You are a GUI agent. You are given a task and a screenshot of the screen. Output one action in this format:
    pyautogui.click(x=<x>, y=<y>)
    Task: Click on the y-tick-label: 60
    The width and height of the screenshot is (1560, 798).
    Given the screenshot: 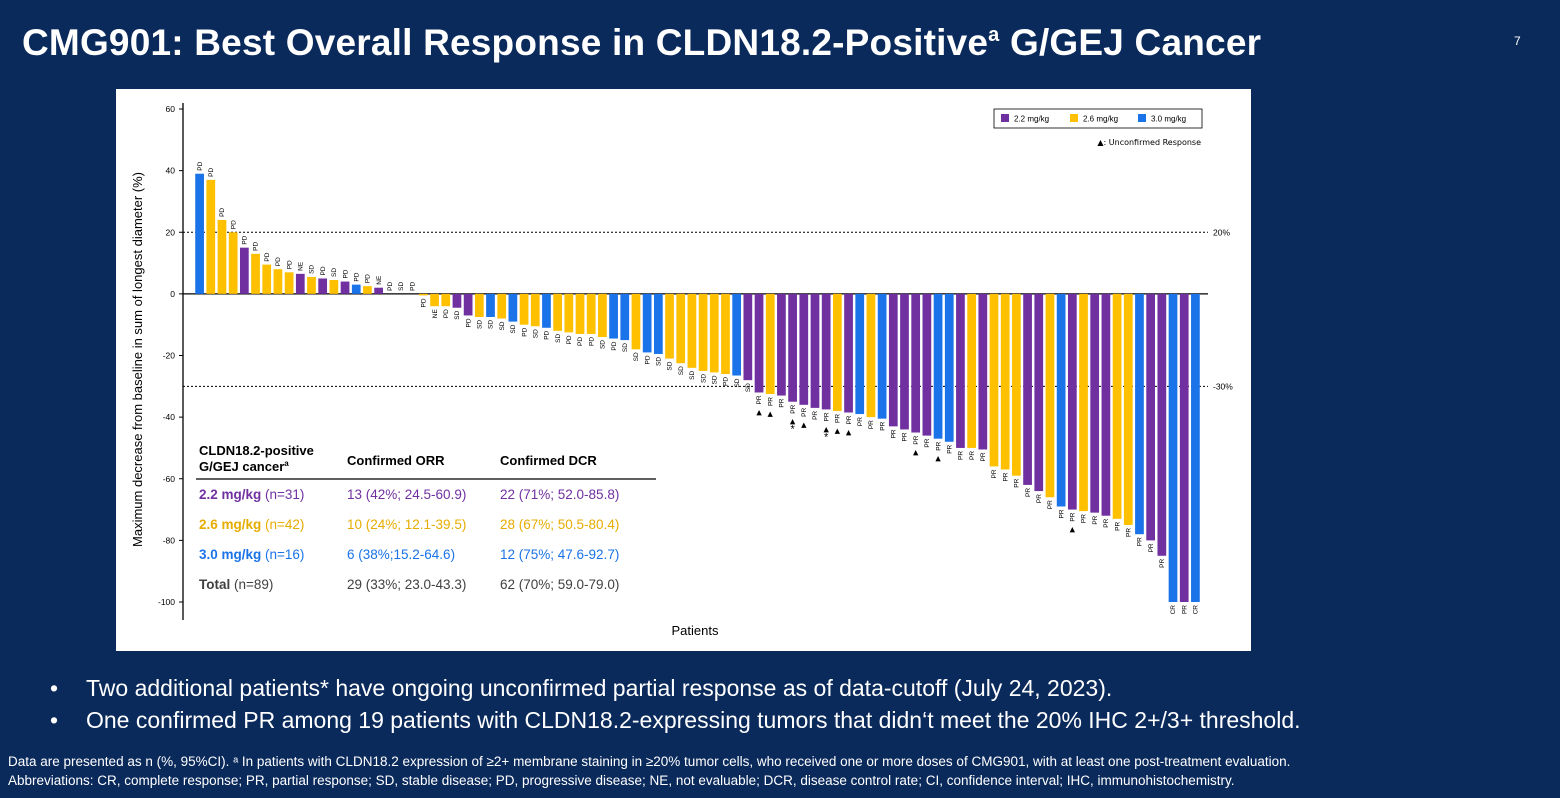 What is the action you would take?
    pyautogui.click(x=171, y=109)
    